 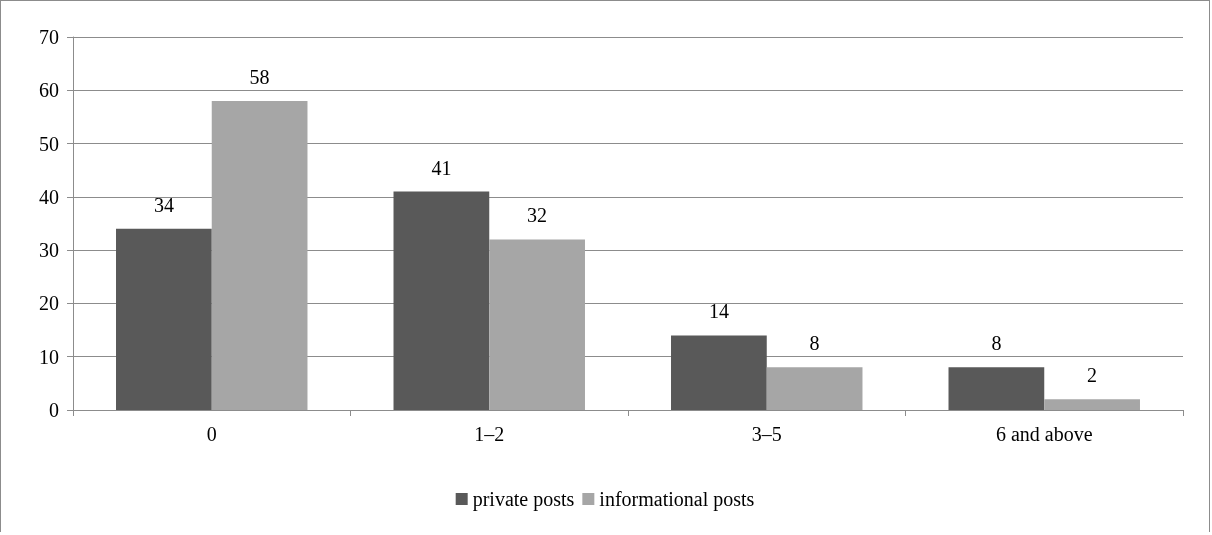 What do you see at coordinates (211, 434) in the screenshot?
I see `x-tick-label: 0` at bounding box center [211, 434].